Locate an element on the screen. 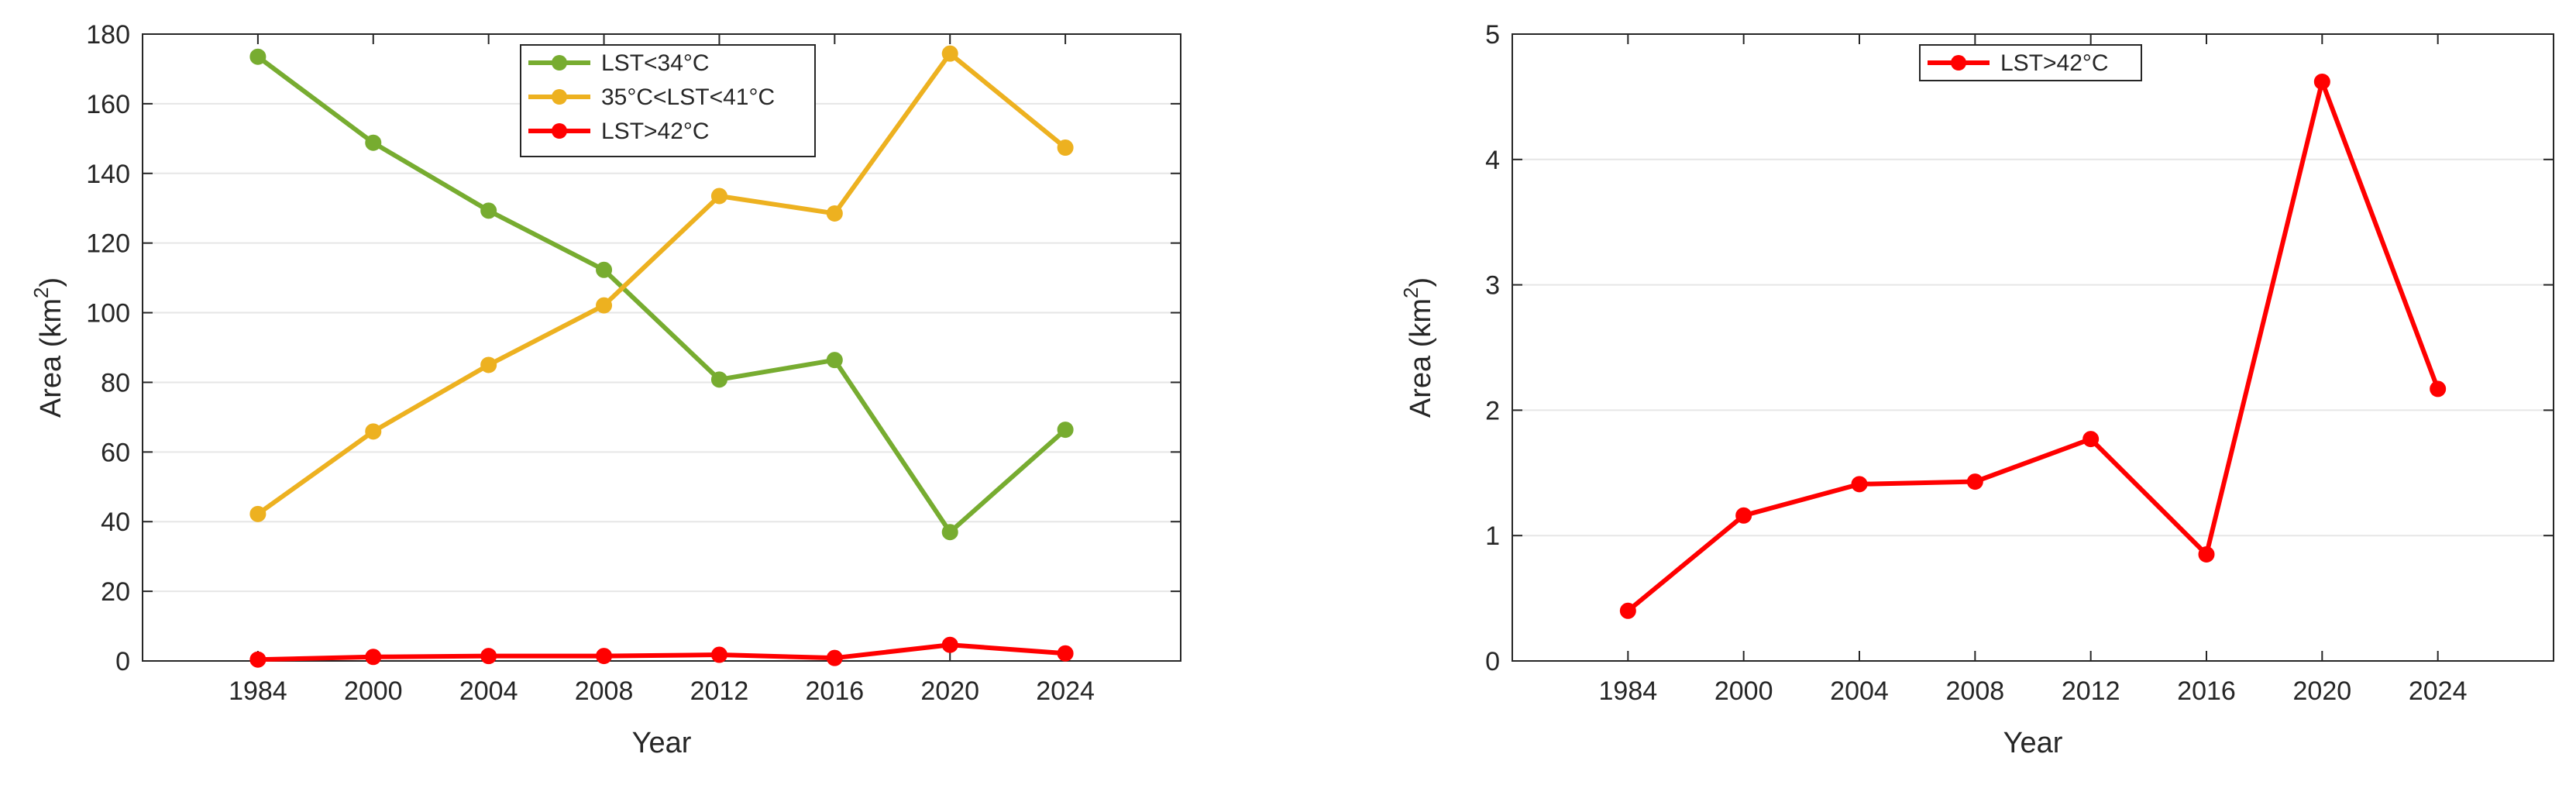  y-tick-label: 60 is located at coordinates (115, 452).